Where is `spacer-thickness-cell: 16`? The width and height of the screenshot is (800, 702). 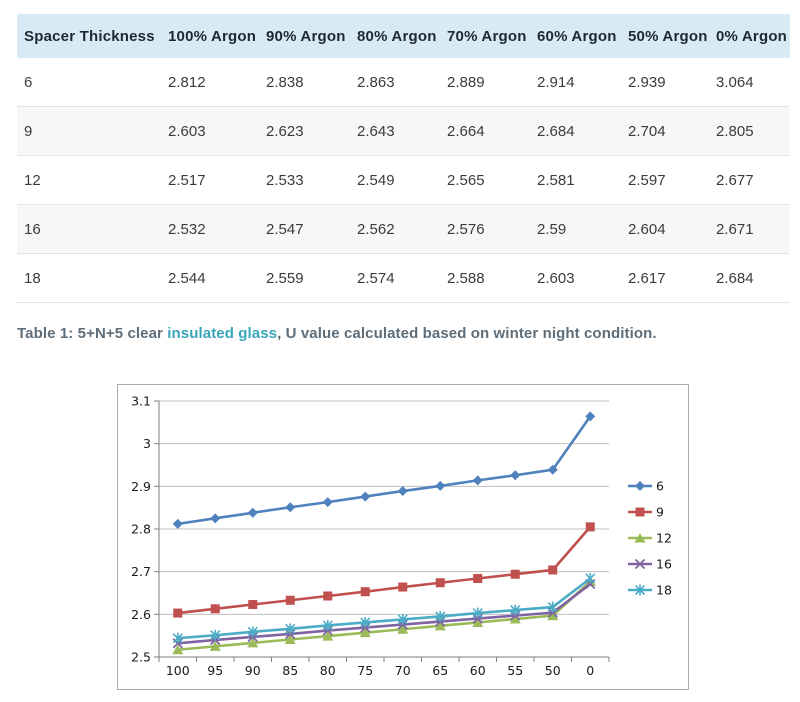
spacer-thickness-cell: 16 is located at coordinates (92, 229).